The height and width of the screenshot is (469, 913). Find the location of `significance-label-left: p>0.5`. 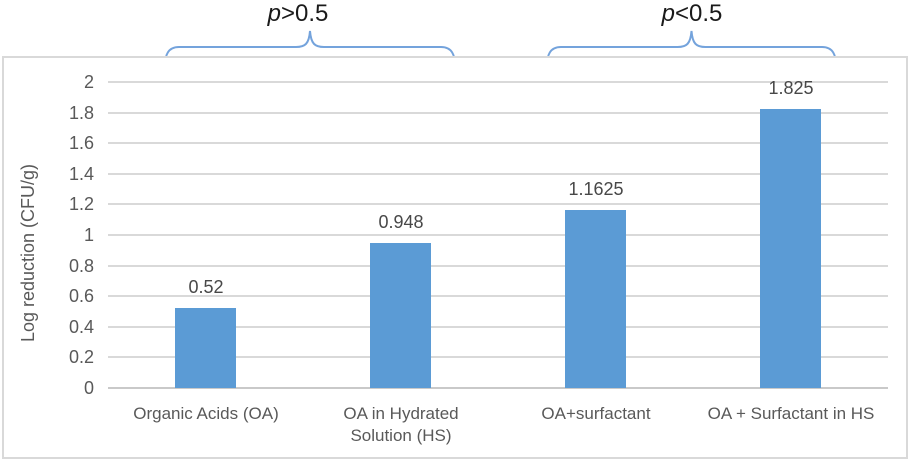

significance-label-left: p>0.5 is located at coordinates (298, 14).